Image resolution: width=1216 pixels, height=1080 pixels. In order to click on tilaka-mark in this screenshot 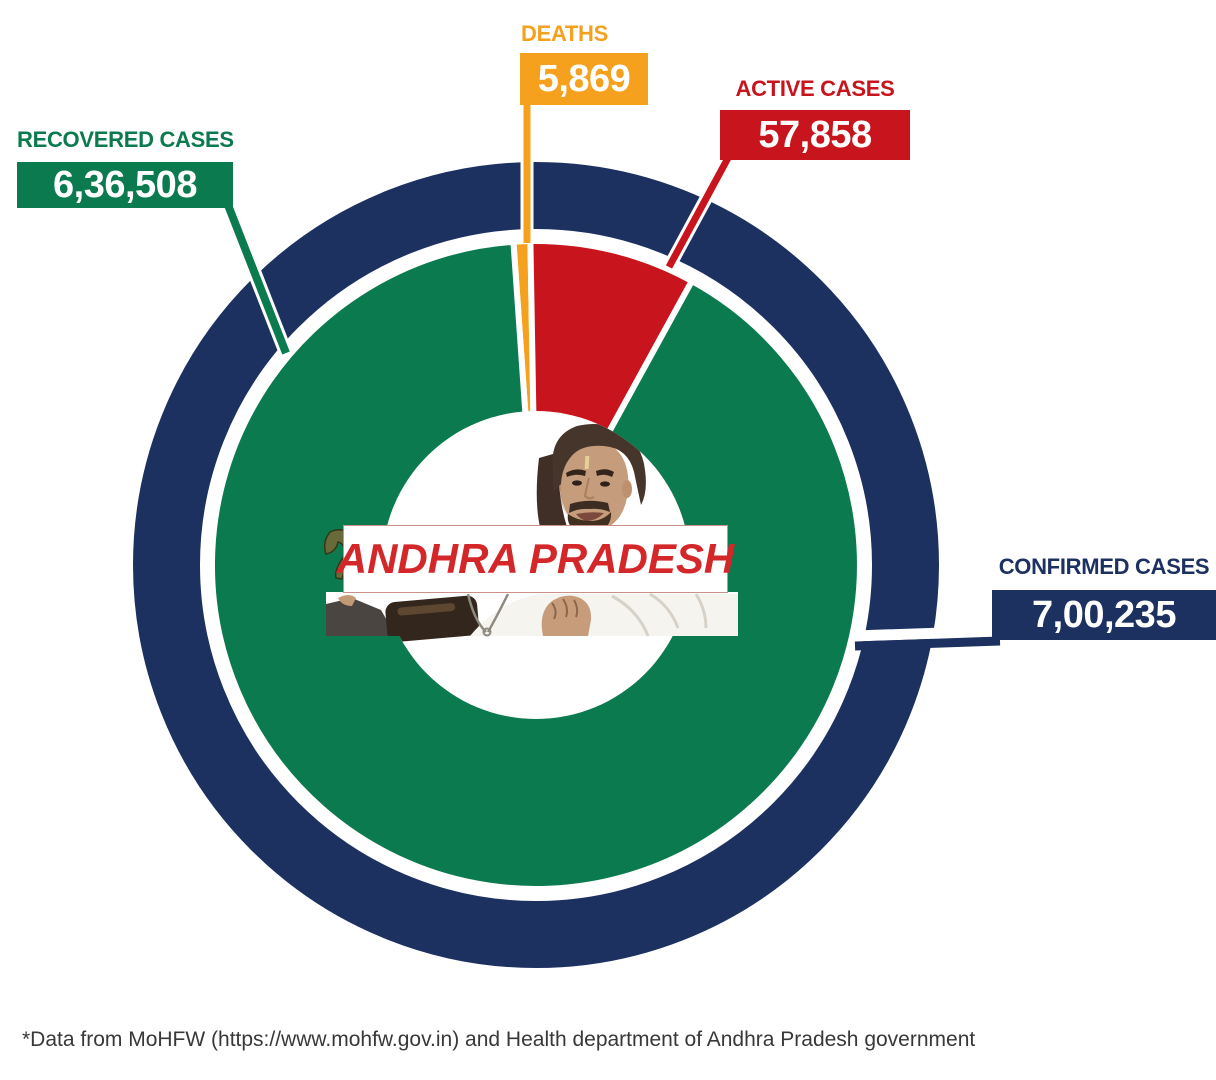, I will do `click(587, 462)`.